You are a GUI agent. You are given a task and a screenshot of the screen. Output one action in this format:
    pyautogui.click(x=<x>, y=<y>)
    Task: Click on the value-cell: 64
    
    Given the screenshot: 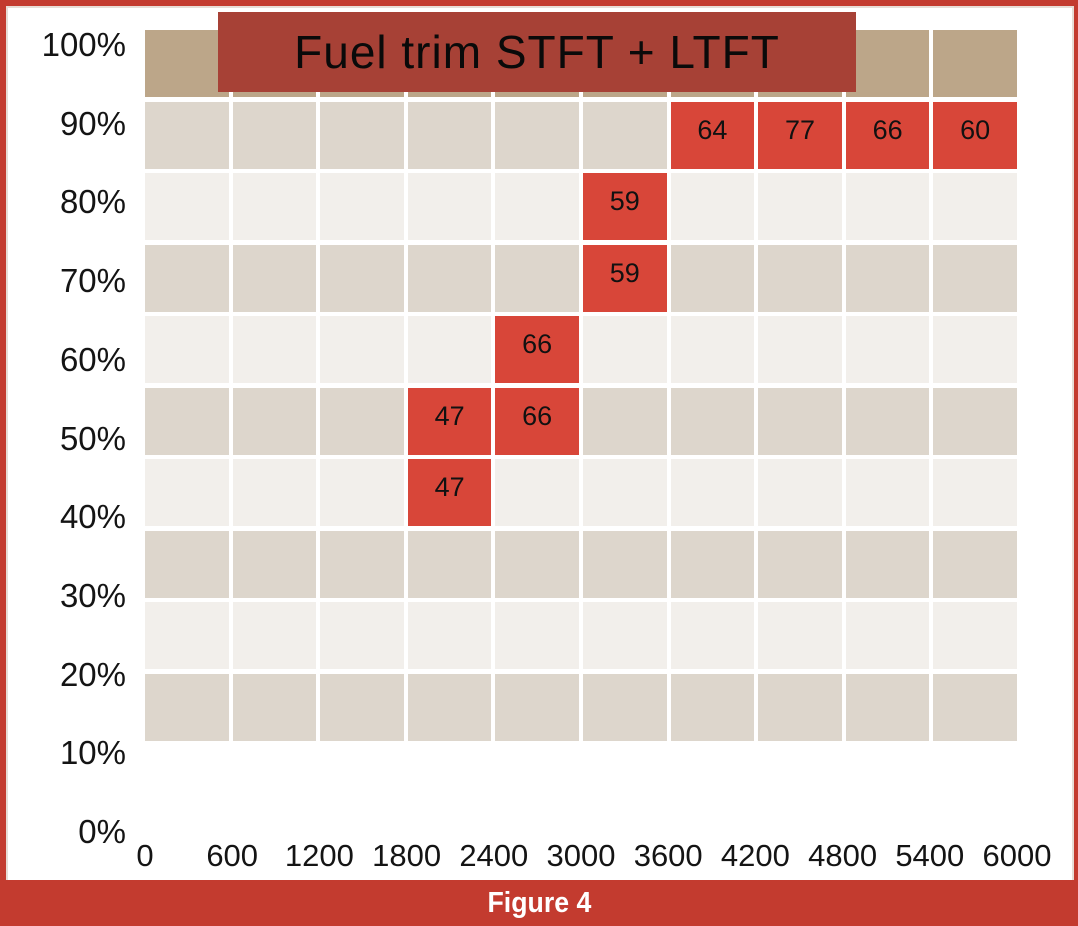 What is the action you would take?
    pyautogui.click(x=712, y=135)
    